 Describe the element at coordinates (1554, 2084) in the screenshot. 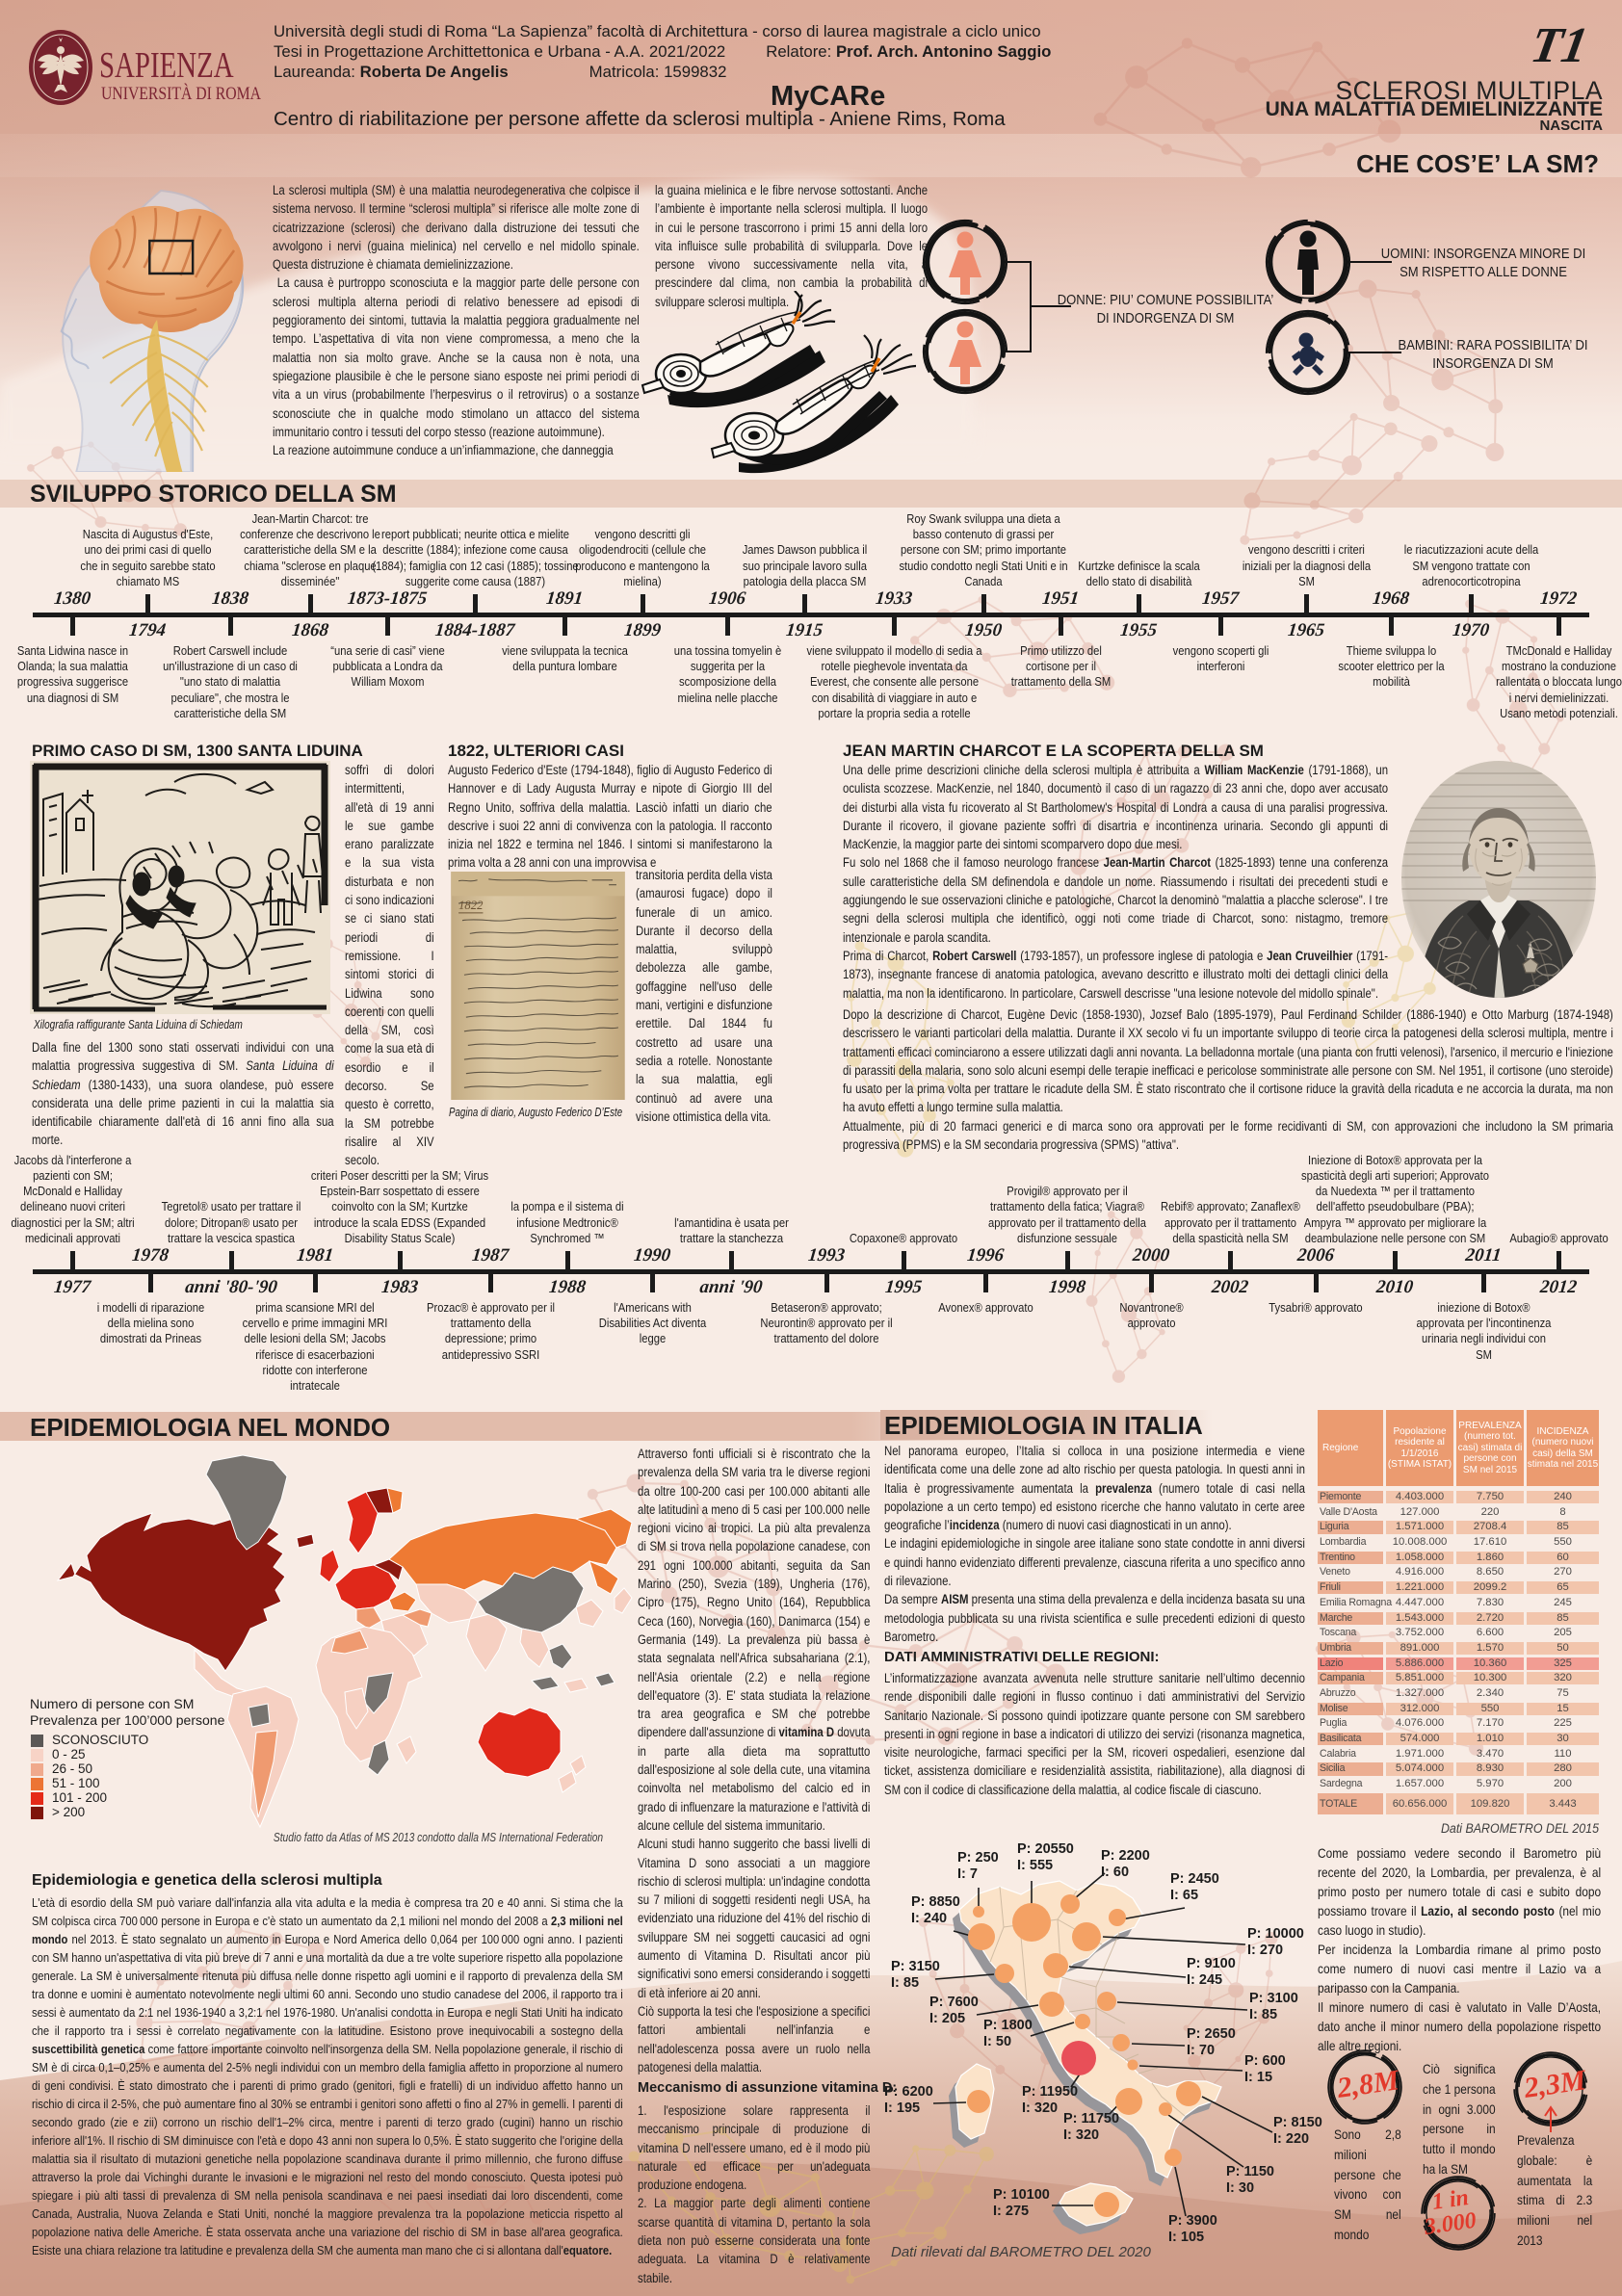

I see `svg-text: 2,3M` at that location.